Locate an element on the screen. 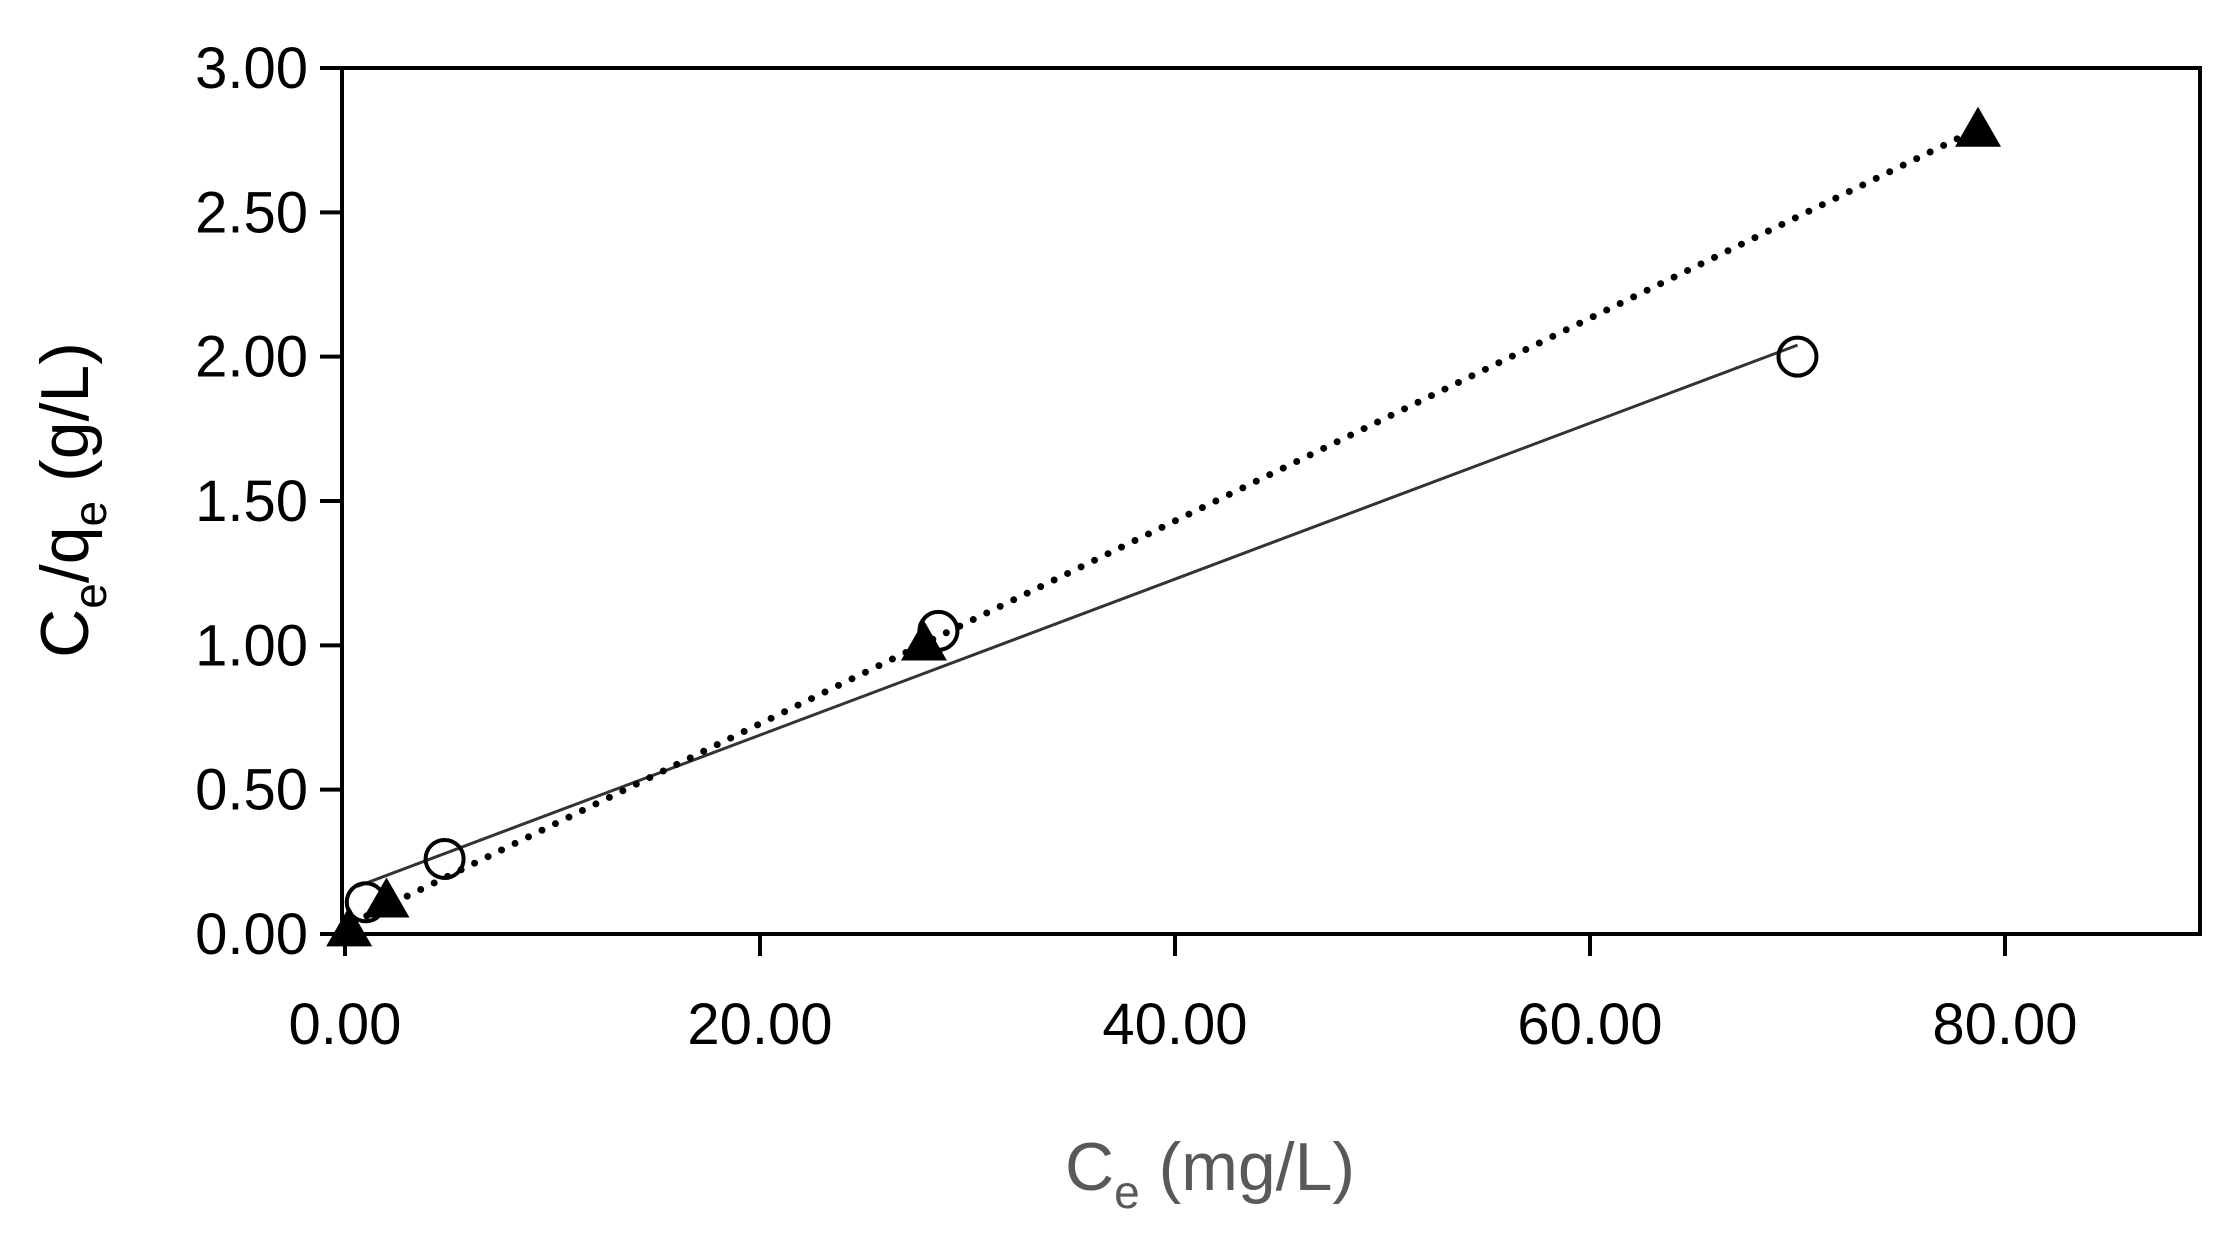 This screenshot has height=1240, width=2222. x-axis-ticks: 0.00 20.00 40.00 60.00 80.00 is located at coordinates (1183, 995).